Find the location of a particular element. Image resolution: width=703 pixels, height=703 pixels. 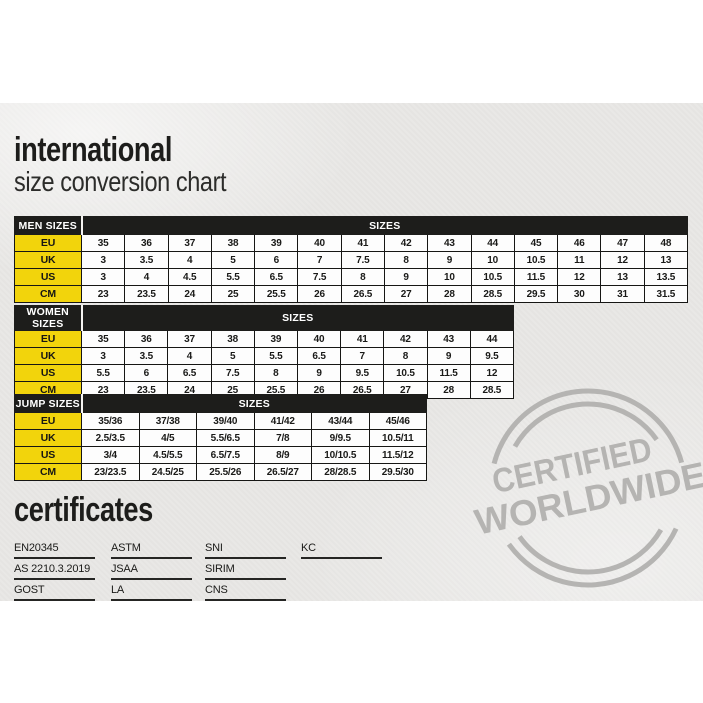

certificate-item: JSAA is located at coordinates (151, 570).